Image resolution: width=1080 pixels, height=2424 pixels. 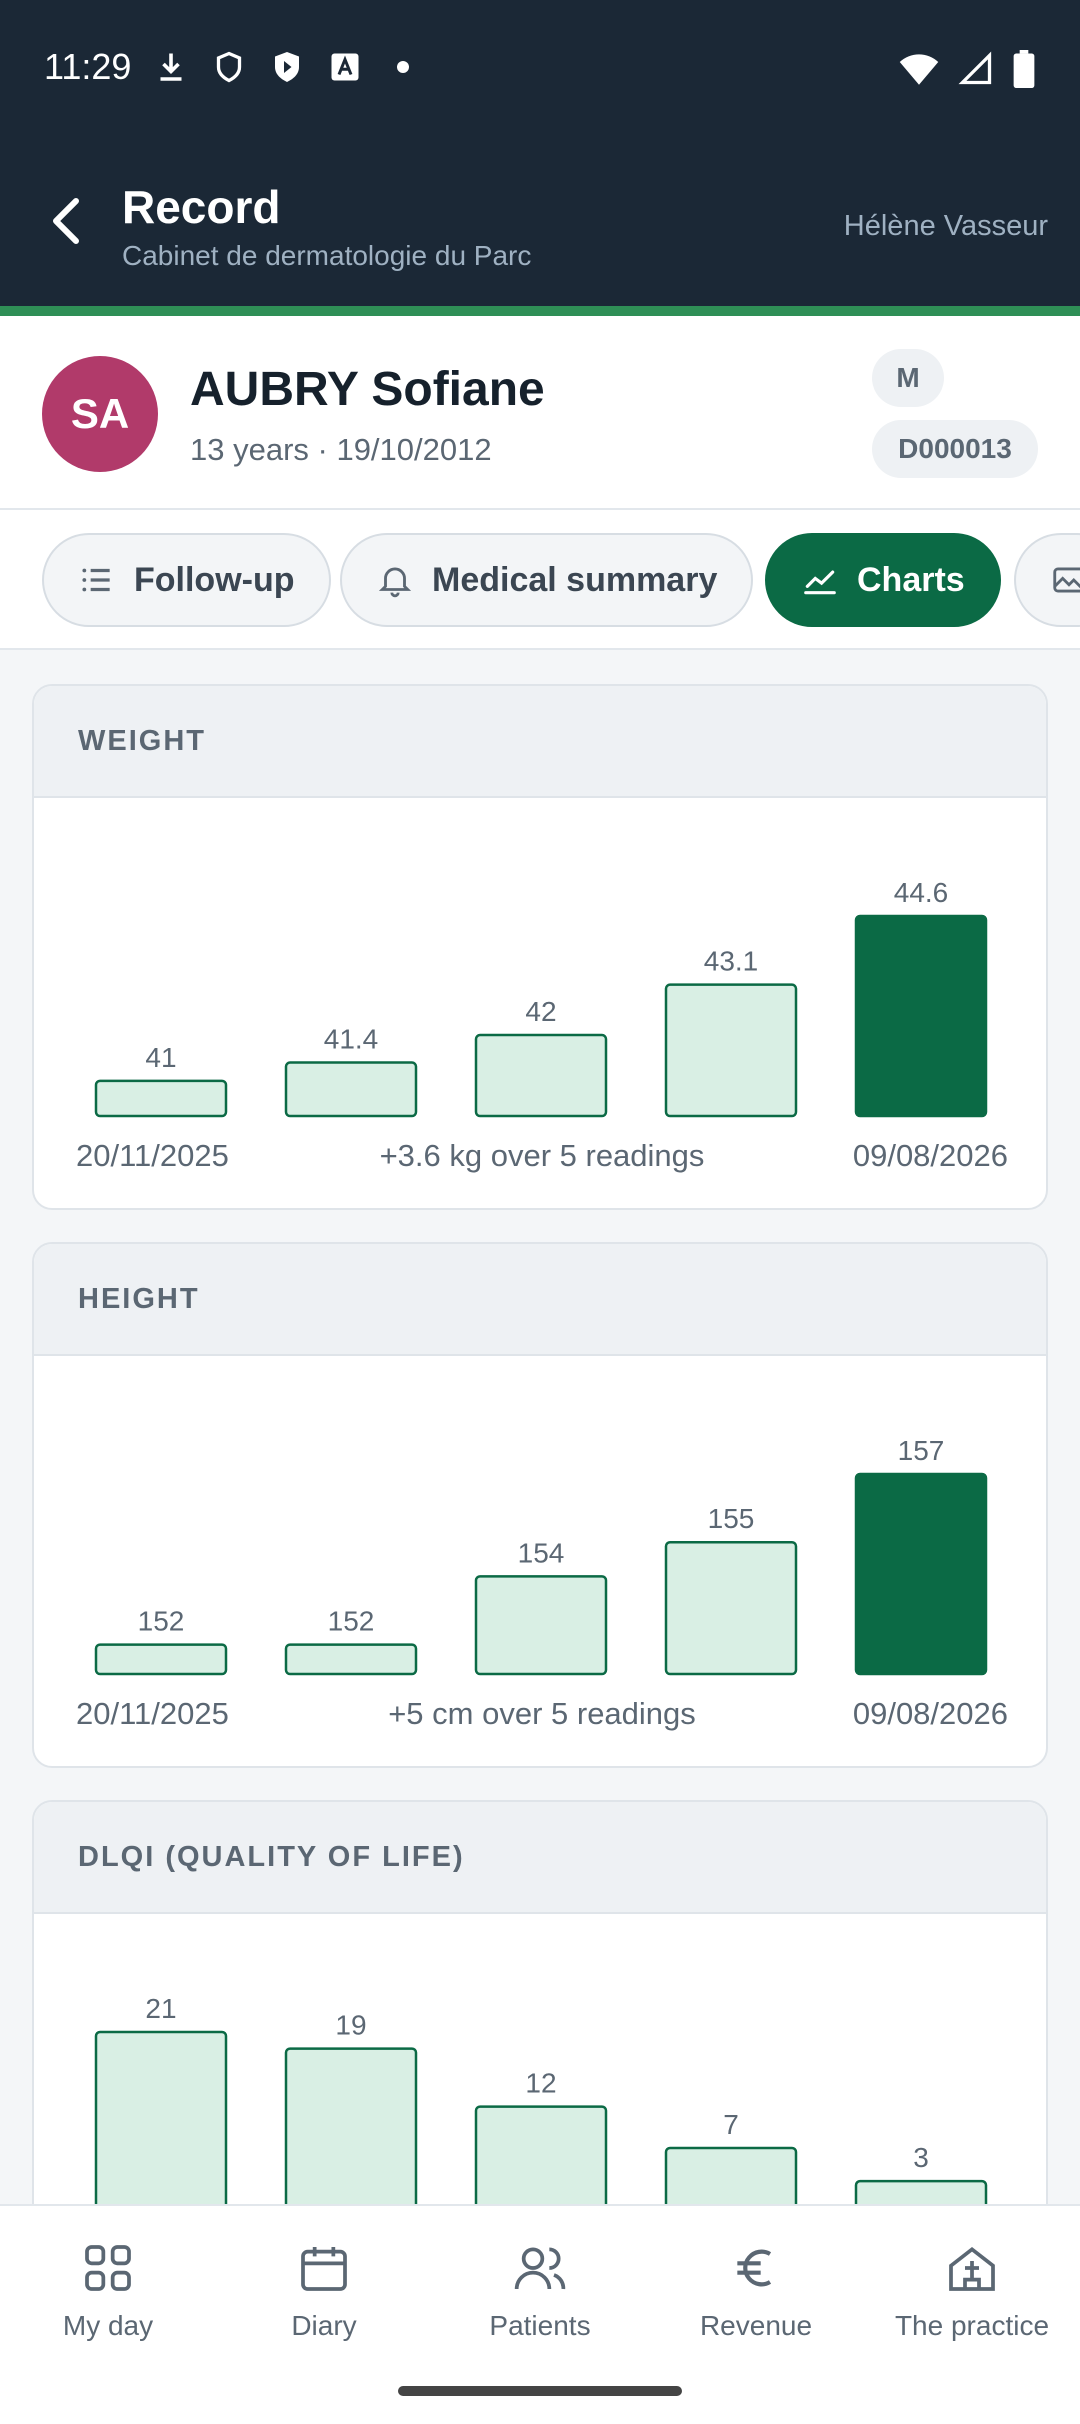 I want to click on chart-bar-value-label: 7, so click(x=731, y=2124).